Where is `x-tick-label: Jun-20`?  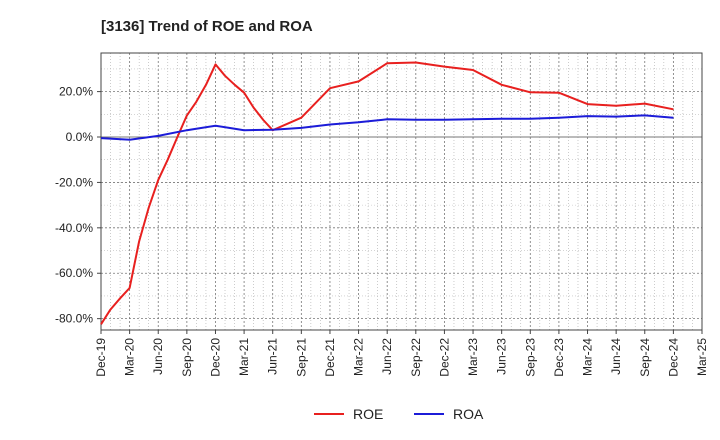 x-tick-label: Jun-20 is located at coordinates (158, 356).